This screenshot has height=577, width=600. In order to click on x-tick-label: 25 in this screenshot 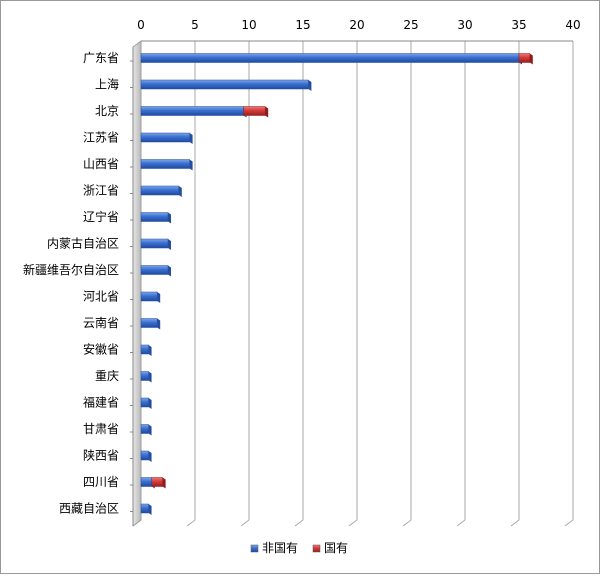, I will do `click(410, 25)`.